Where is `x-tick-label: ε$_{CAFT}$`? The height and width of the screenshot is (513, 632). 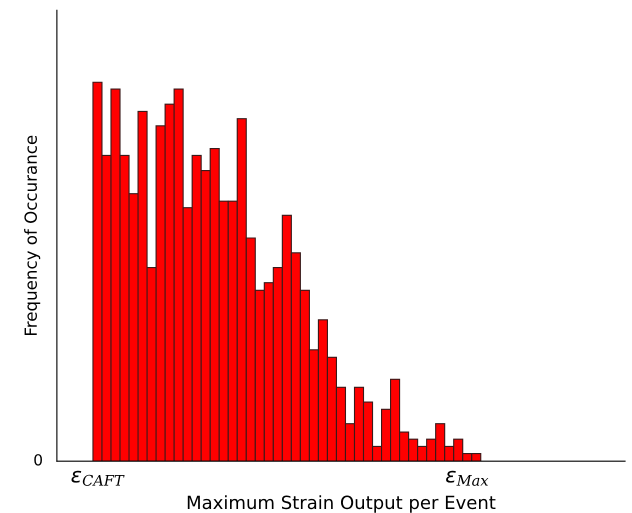 x-tick-label: ε$_{CAFT}$ is located at coordinates (98, 478).